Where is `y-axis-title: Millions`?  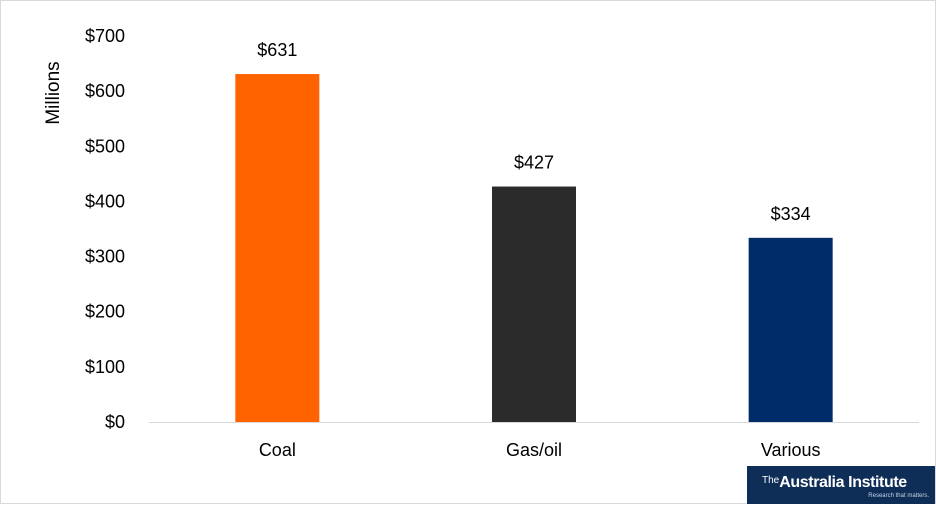 y-axis-title: Millions is located at coordinates (53, 92).